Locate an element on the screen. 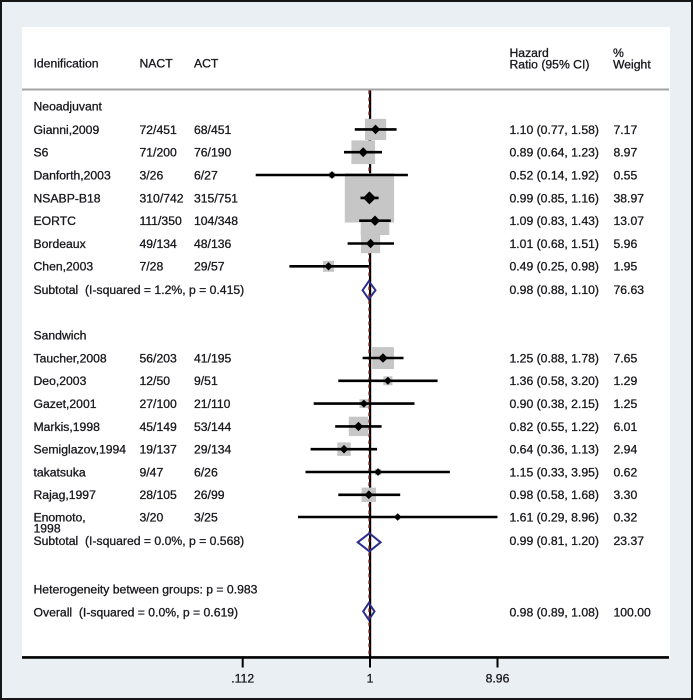 The image size is (693, 700). svg-text: 68/451 is located at coordinates (212, 130).